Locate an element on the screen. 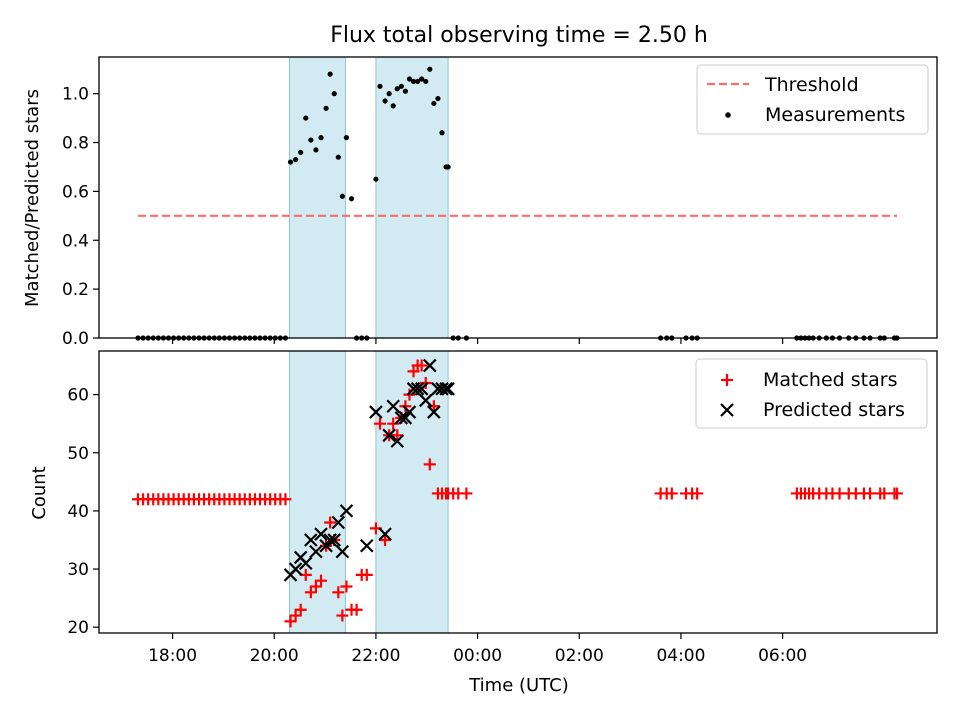  y-ticks: 20 30 40 50 60 is located at coordinates (83, 512).